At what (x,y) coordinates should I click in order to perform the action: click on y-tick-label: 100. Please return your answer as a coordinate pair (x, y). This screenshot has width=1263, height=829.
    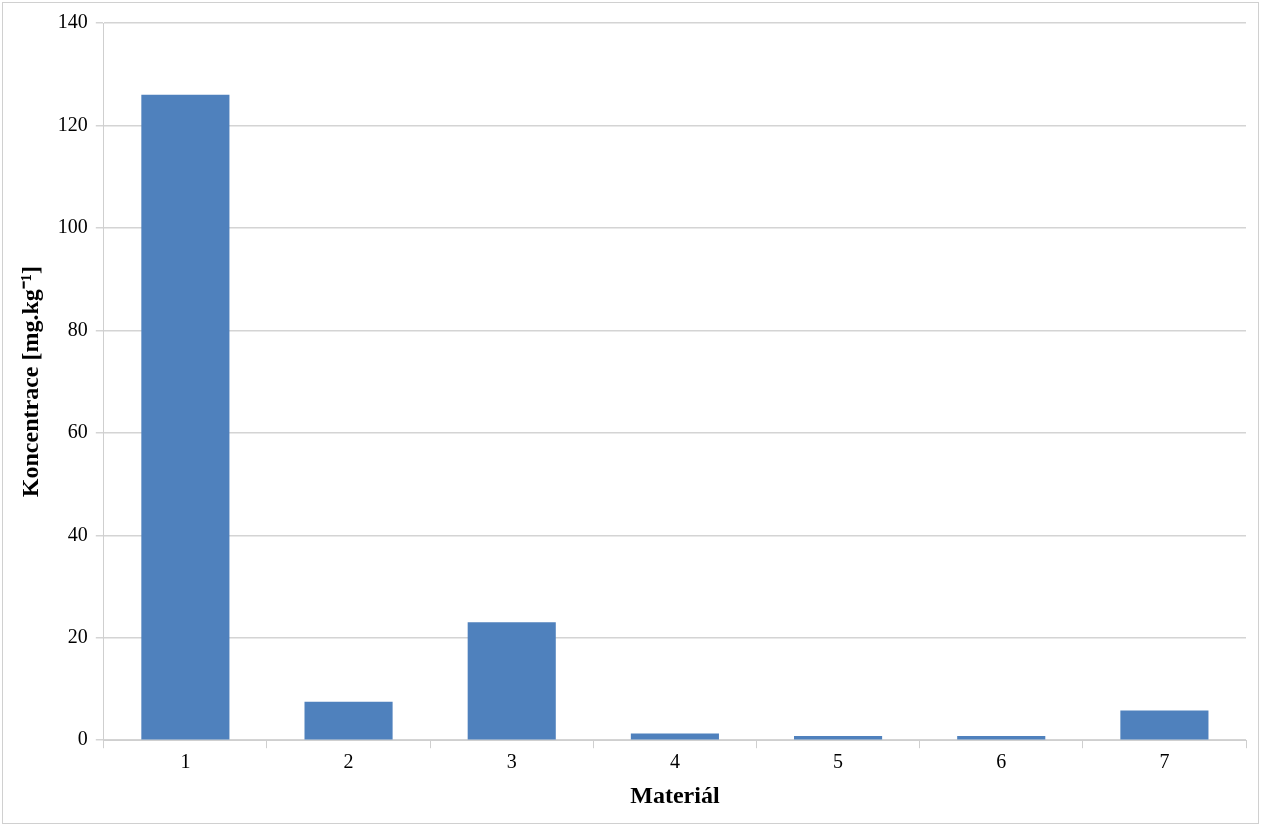
    Looking at the image, I should click on (72, 226).